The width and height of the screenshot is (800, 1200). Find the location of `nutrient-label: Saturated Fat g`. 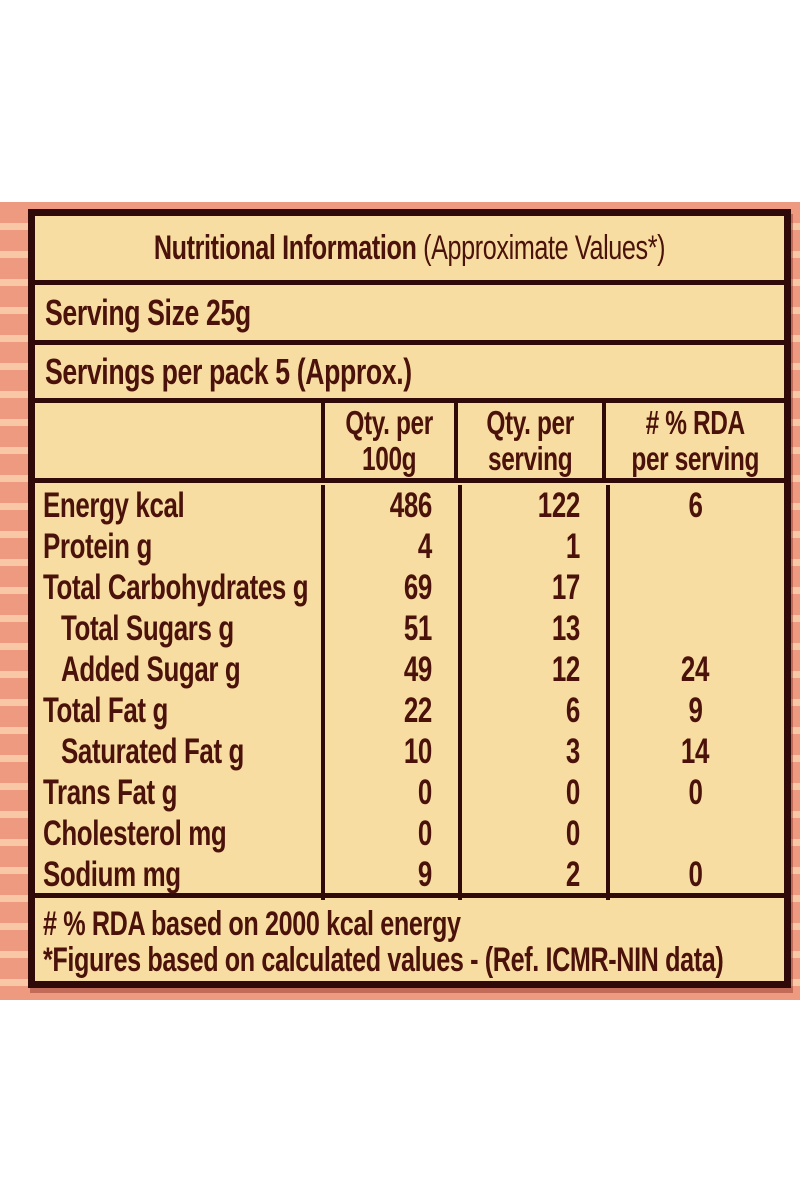

nutrient-label: Saturated Fat g is located at coordinates (152, 751).